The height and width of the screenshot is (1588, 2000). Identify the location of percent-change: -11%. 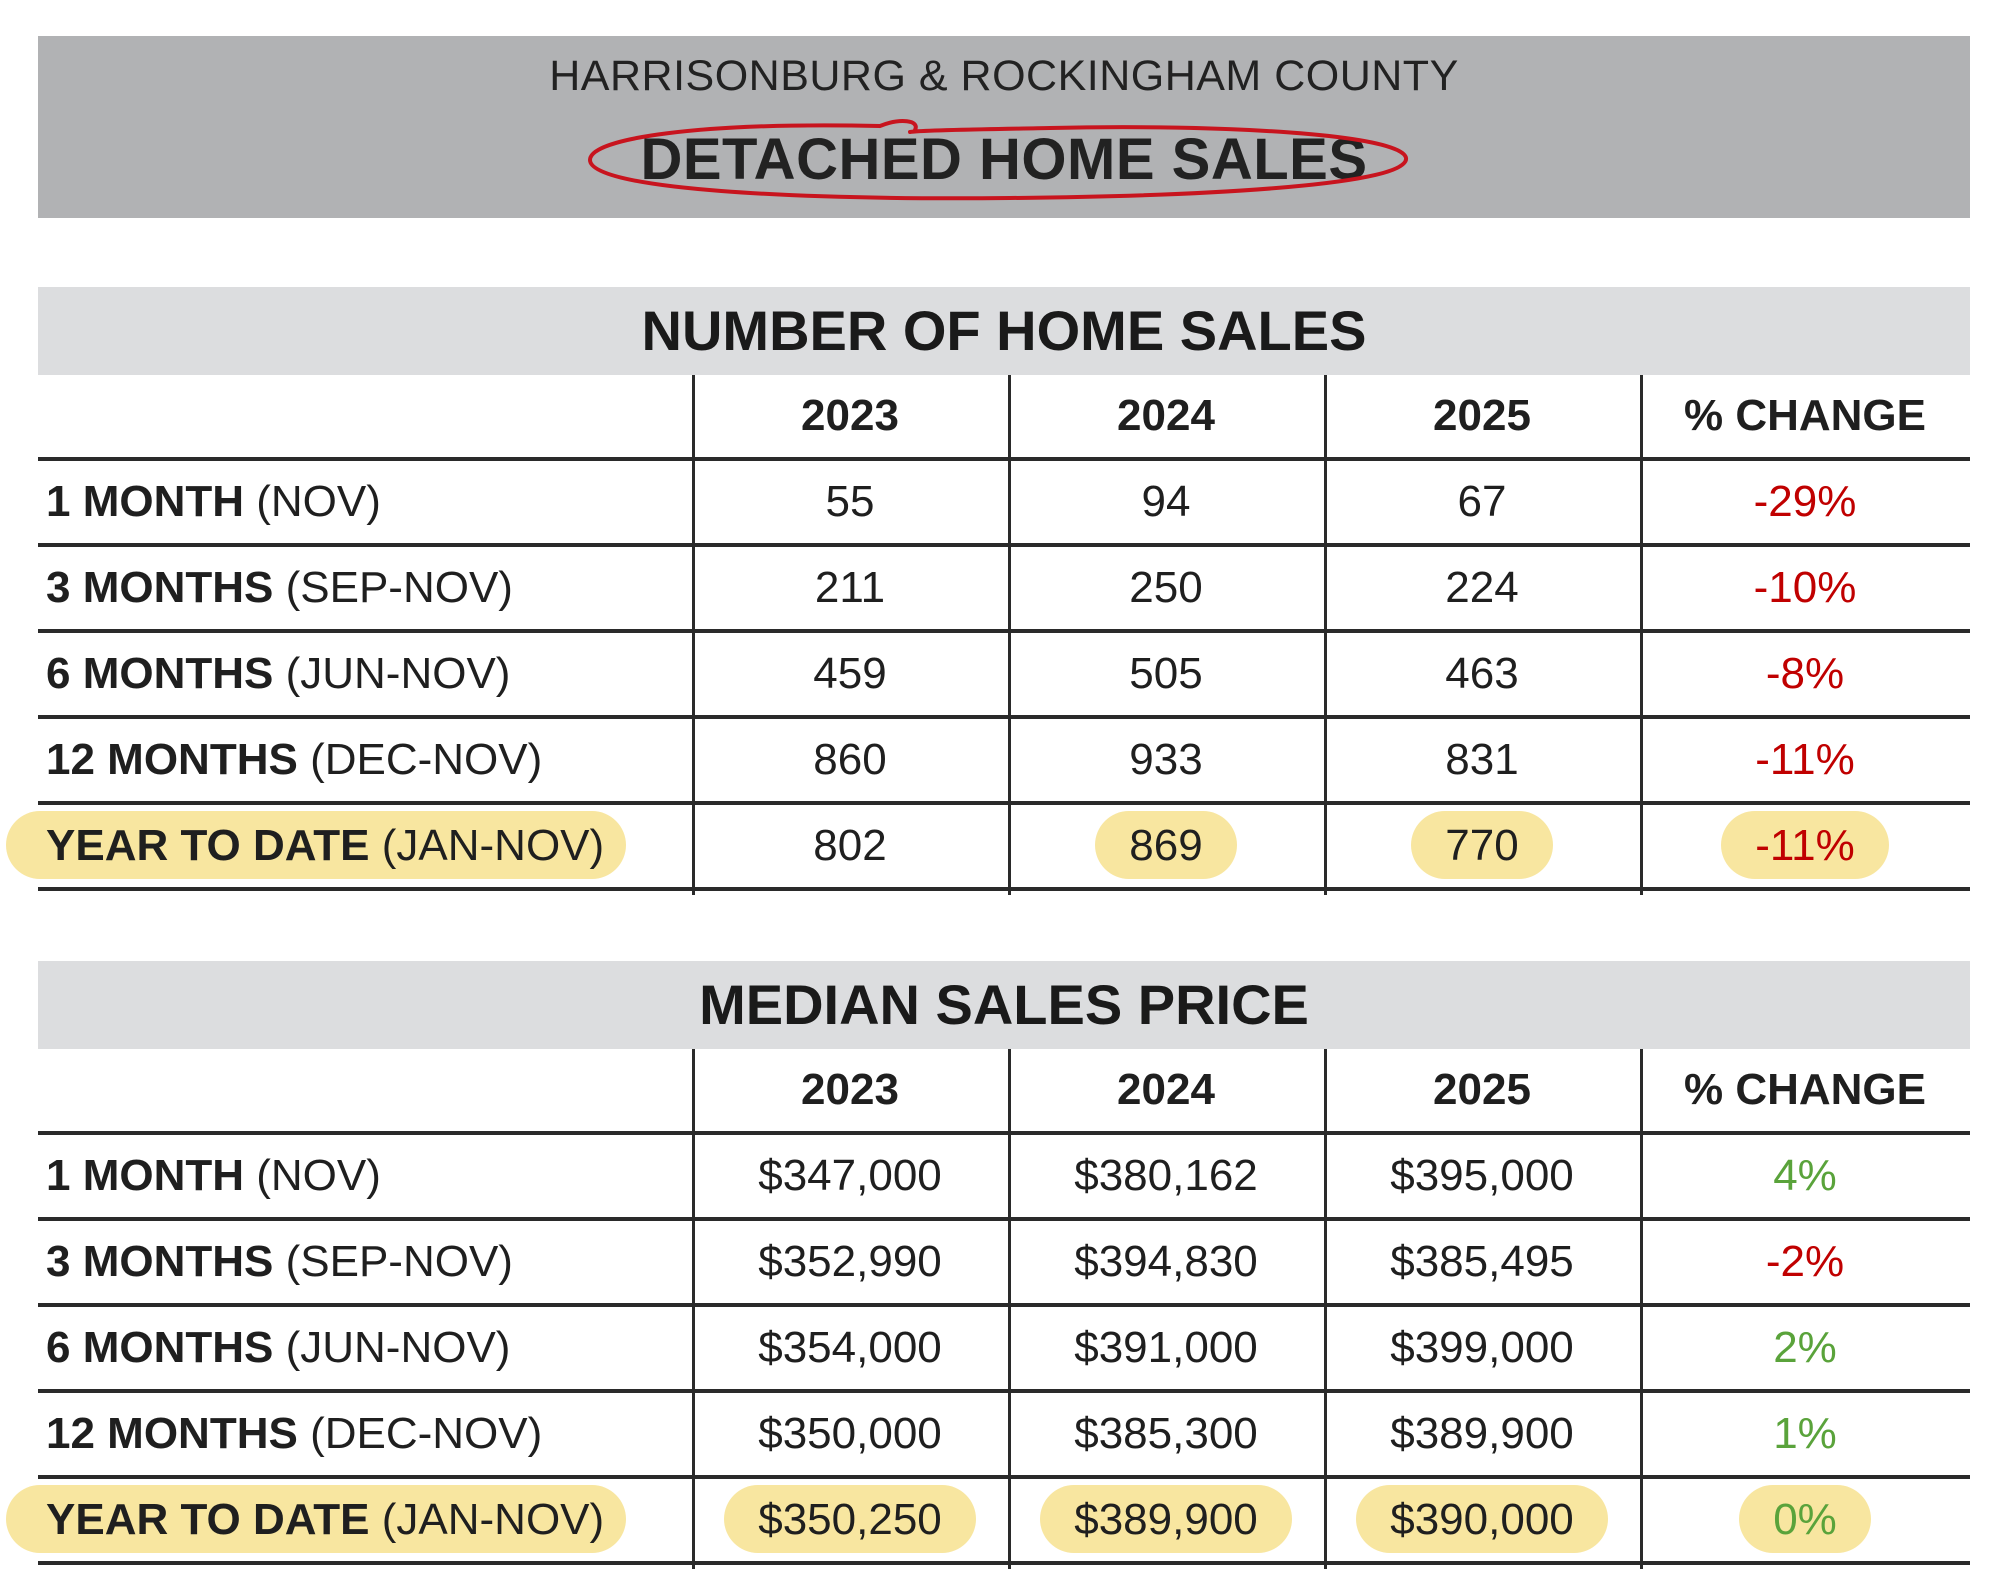
(1805, 759).